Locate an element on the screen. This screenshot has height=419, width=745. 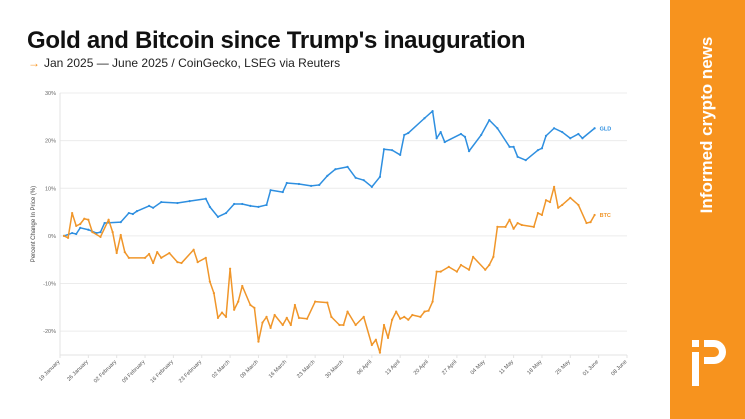
x-tick-label: 04 May is located at coordinates (478, 367).